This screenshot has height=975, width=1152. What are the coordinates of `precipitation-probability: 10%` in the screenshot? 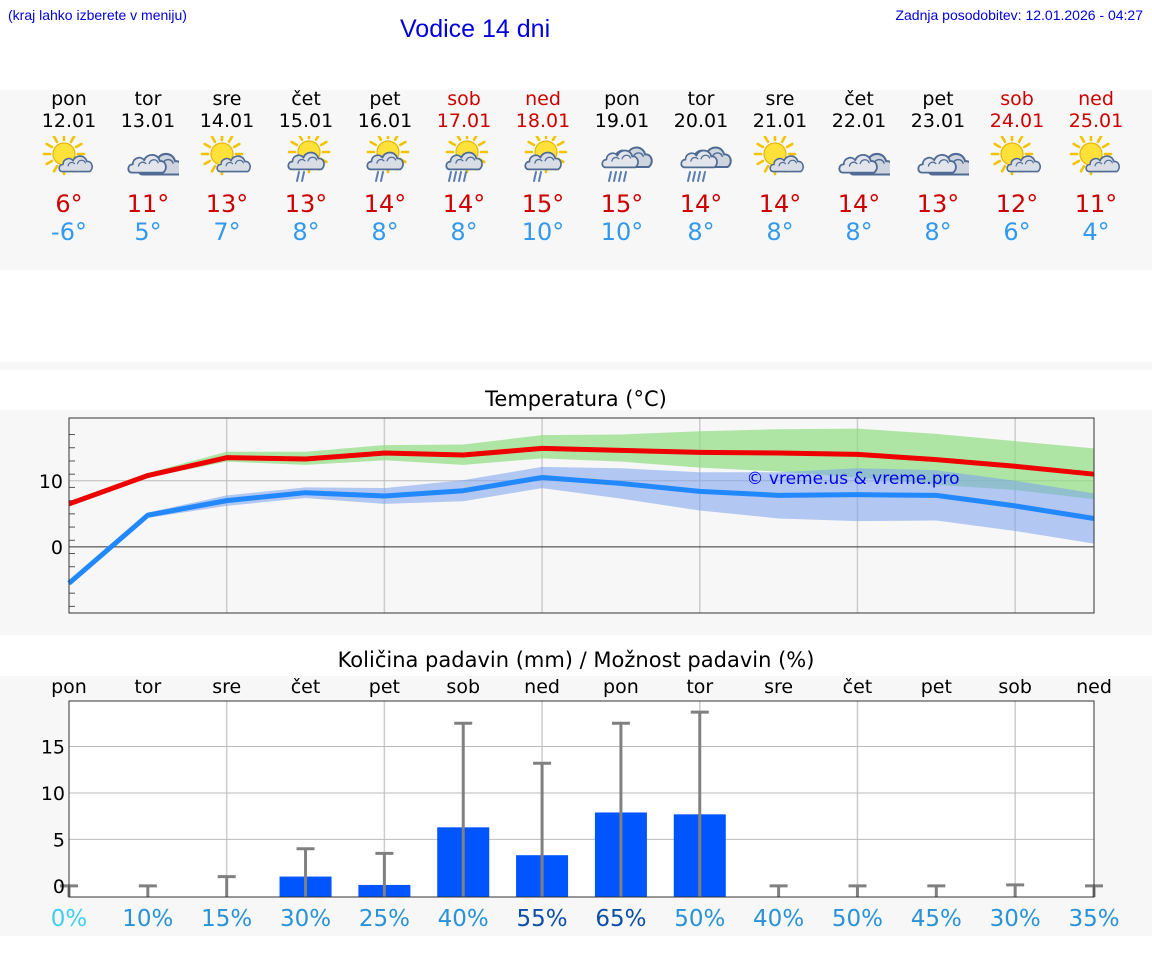 It's located at (147, 919).